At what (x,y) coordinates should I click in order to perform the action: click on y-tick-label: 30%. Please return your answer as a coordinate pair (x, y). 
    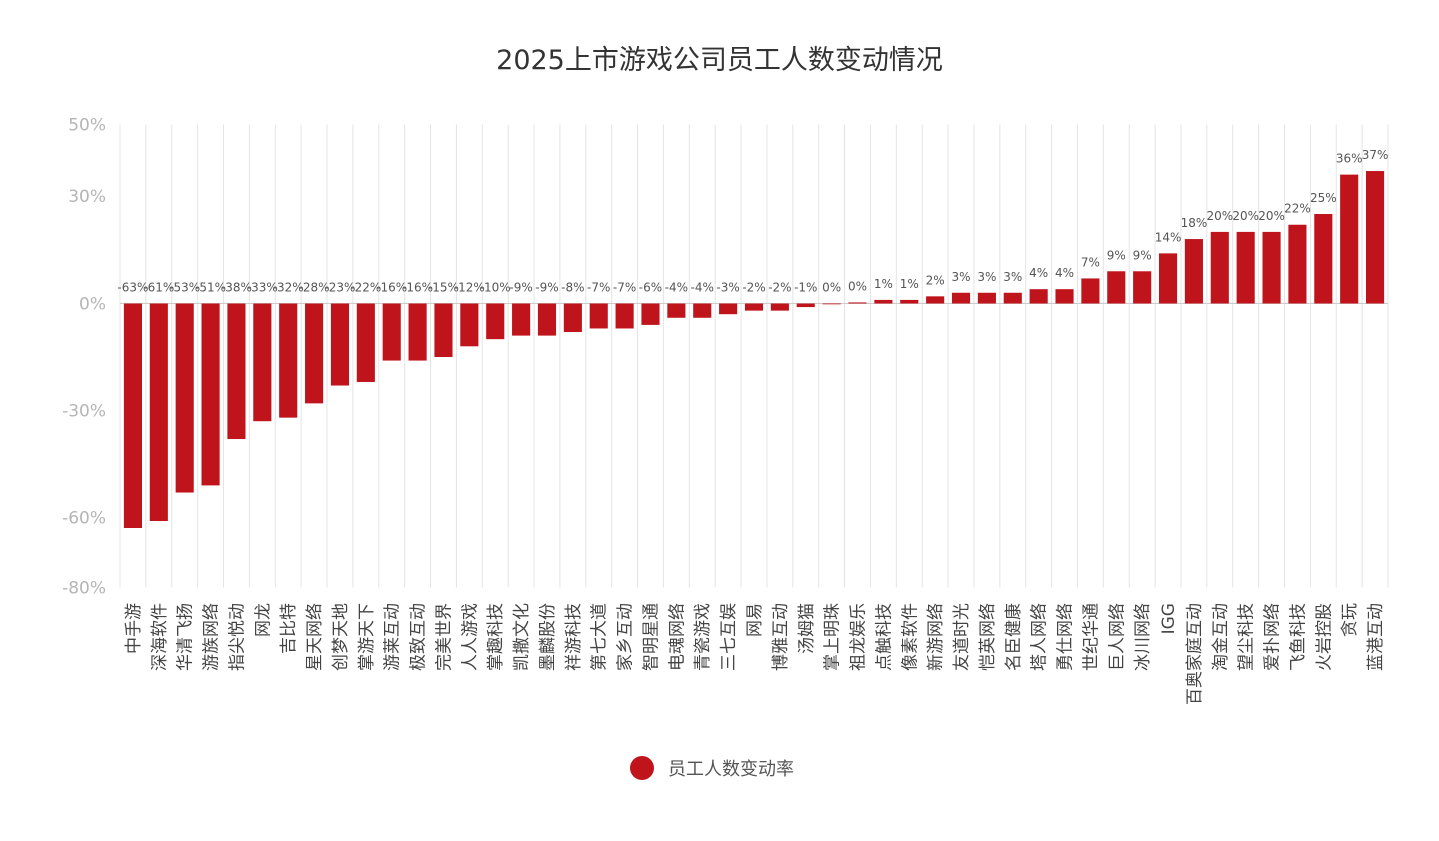
    Looking at the image, I should click on (87, 197).